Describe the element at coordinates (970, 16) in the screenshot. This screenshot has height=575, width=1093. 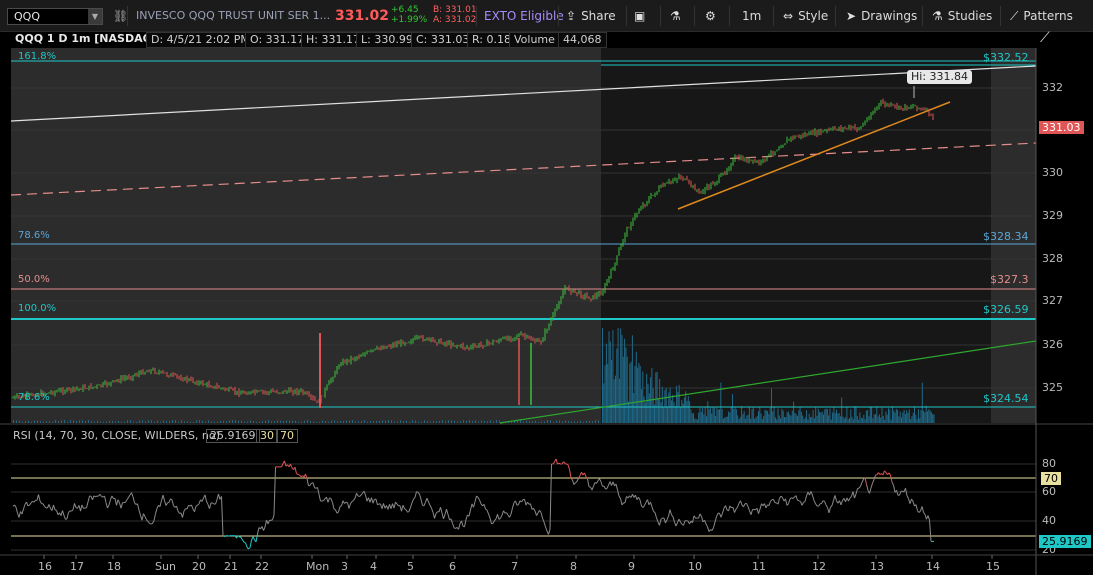
I see `studies-label: Studies` at that location.